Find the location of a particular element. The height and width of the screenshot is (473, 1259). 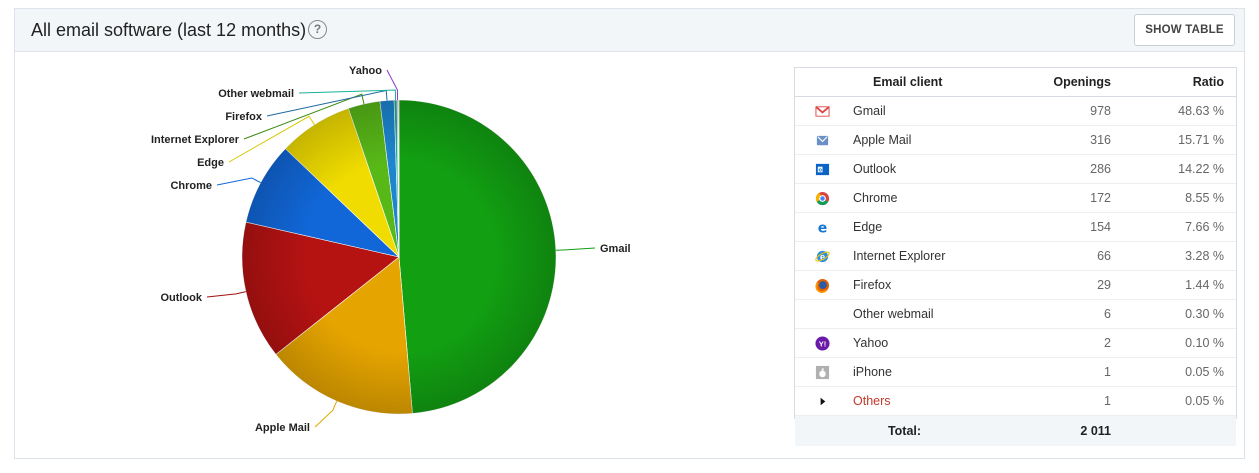

ratio-value: 15.71 % is located at coordinates (1179, 140).